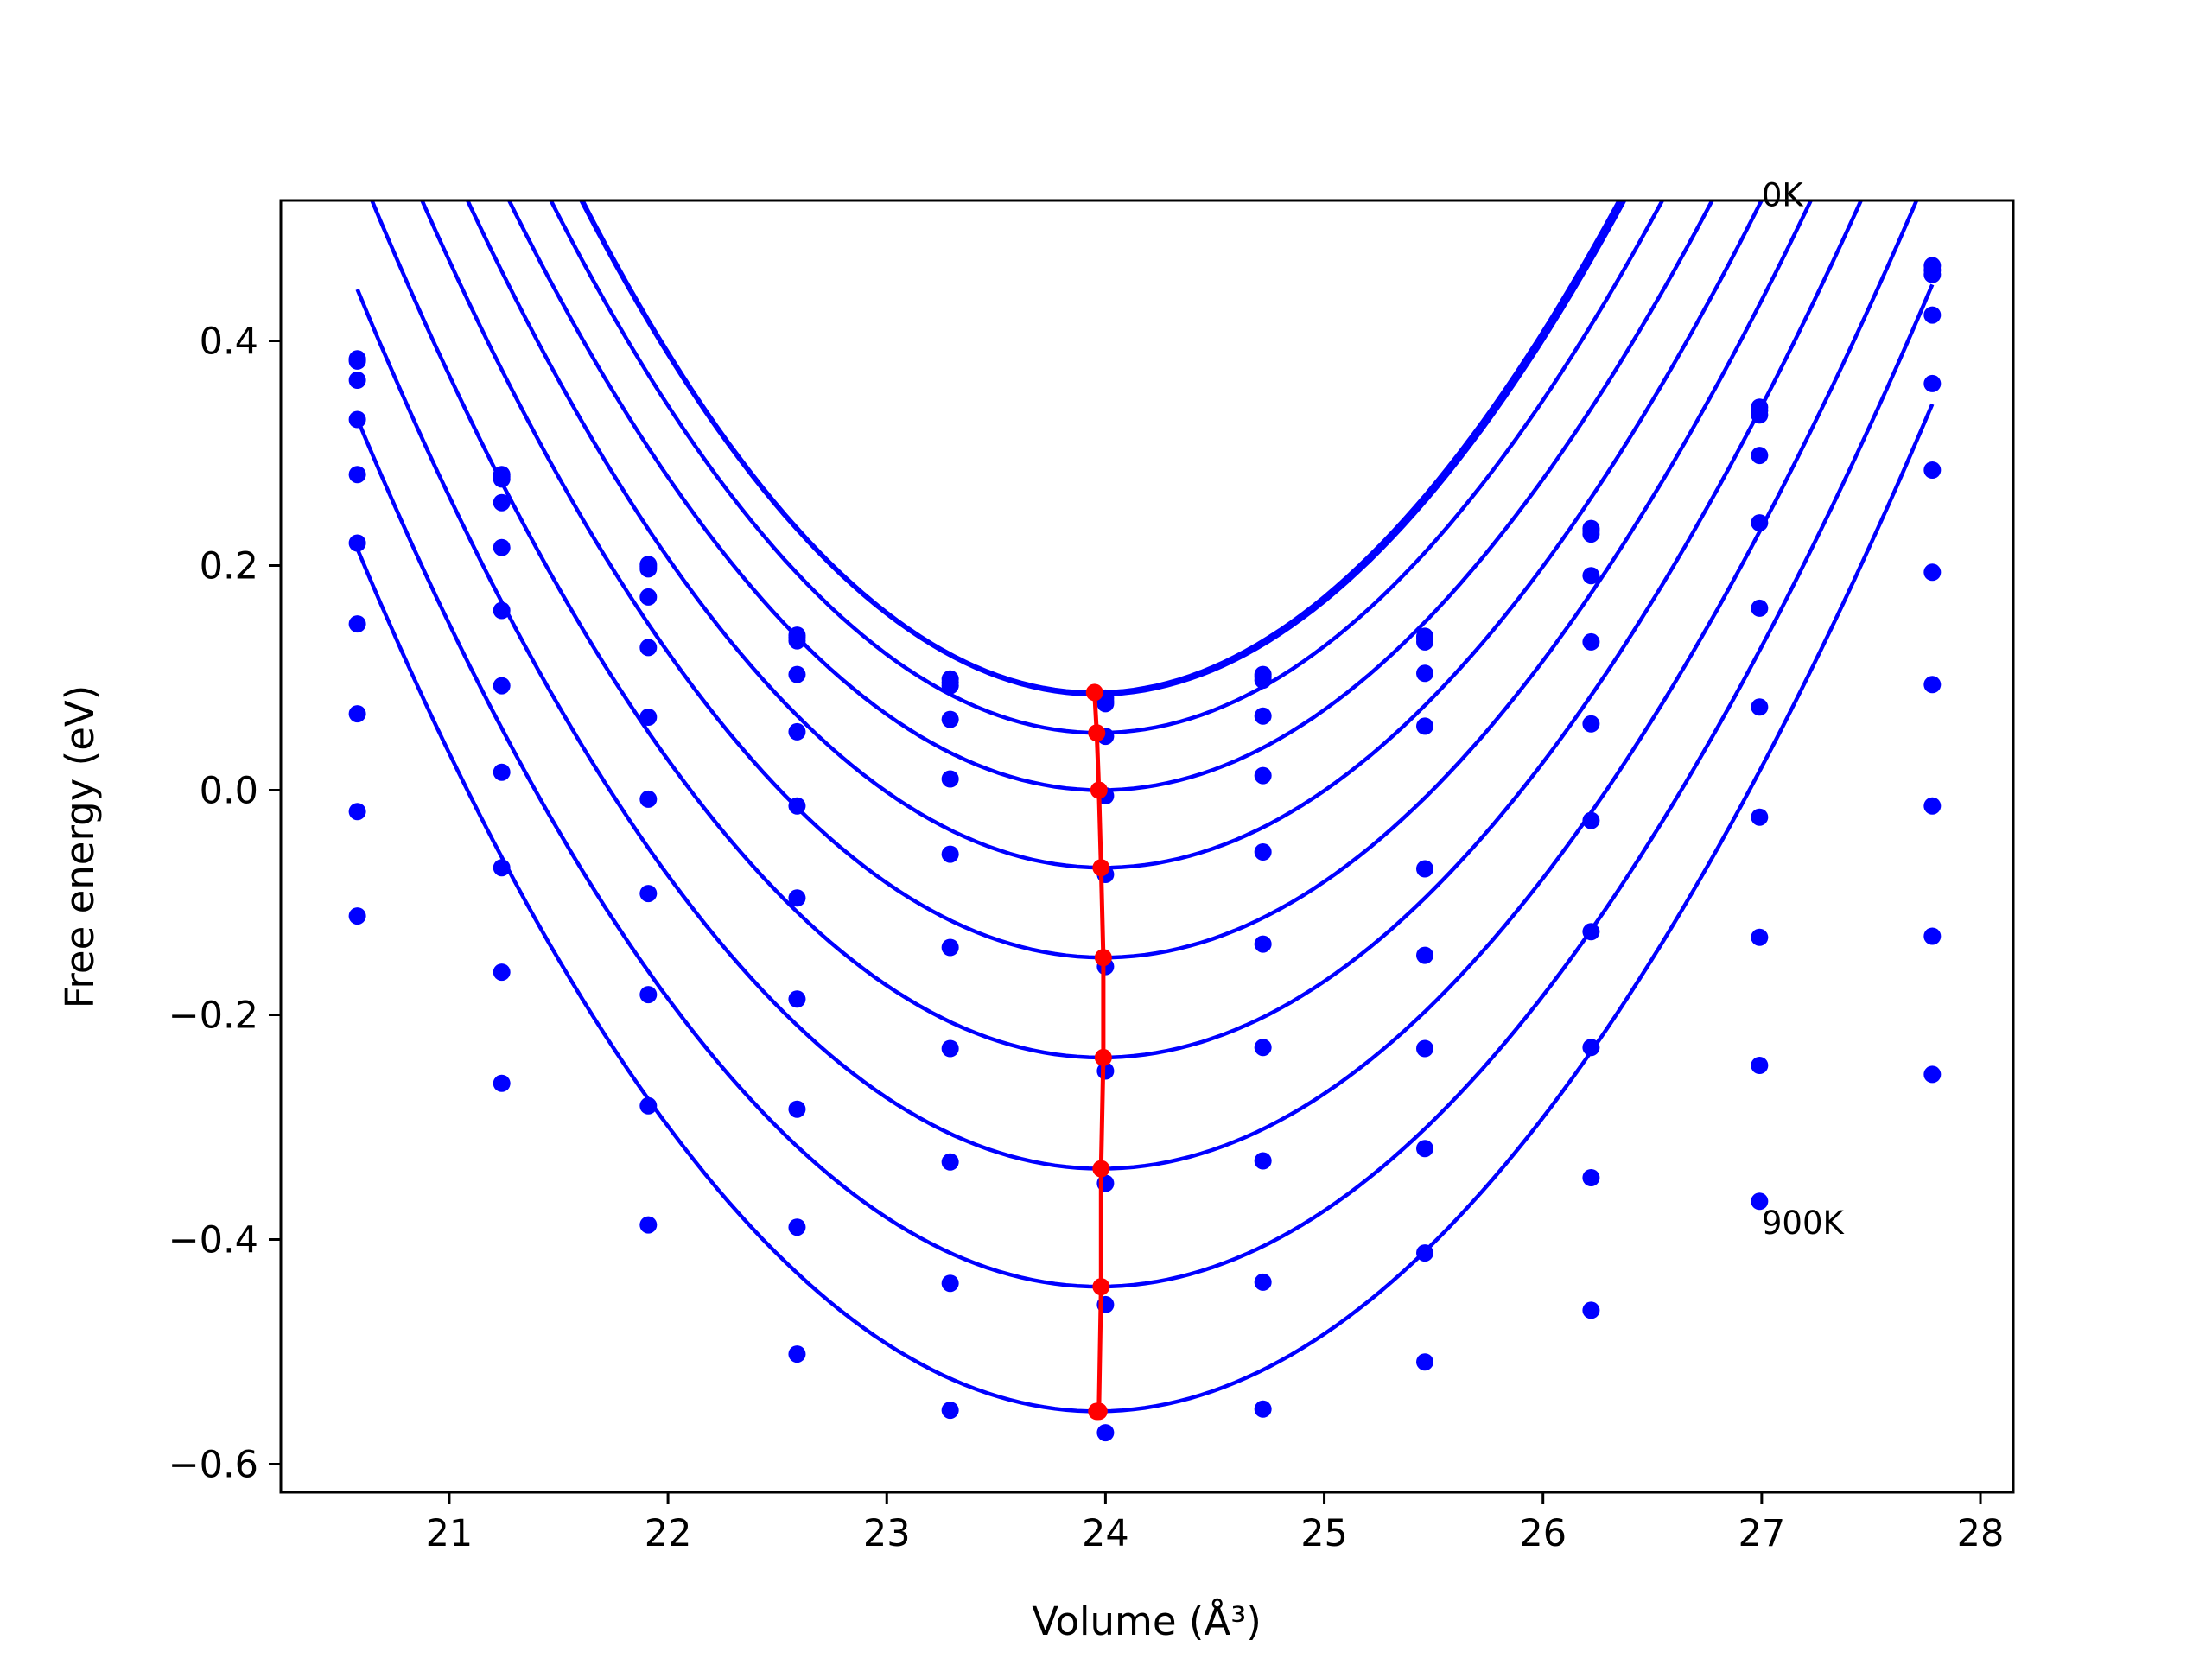  I want to click on x-tick-label: 25, so click(1324, 1533).